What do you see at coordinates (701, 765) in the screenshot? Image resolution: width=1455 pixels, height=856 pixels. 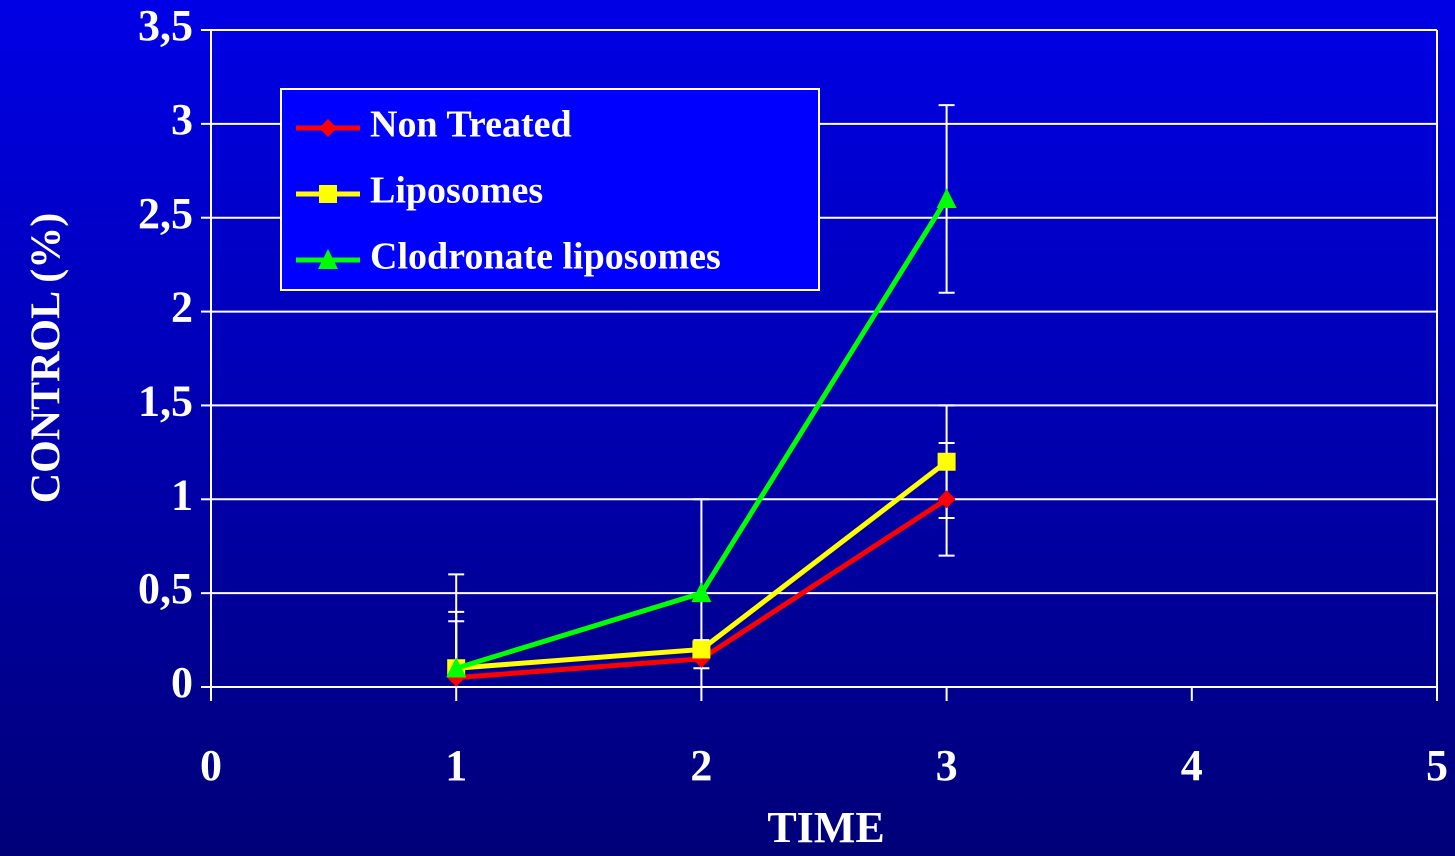 I see `x-tick-label: 2` at bounding box center [701, 765].